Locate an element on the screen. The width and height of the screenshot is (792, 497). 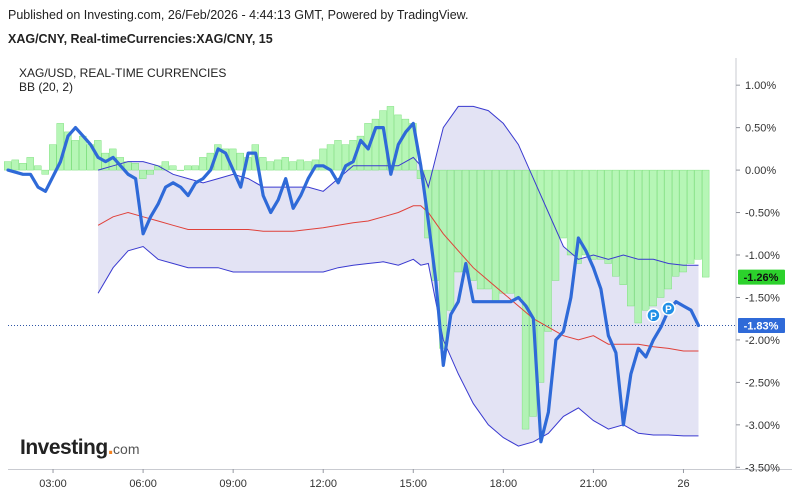
x-tick-label: 26 is located at coordinates (683, 484).